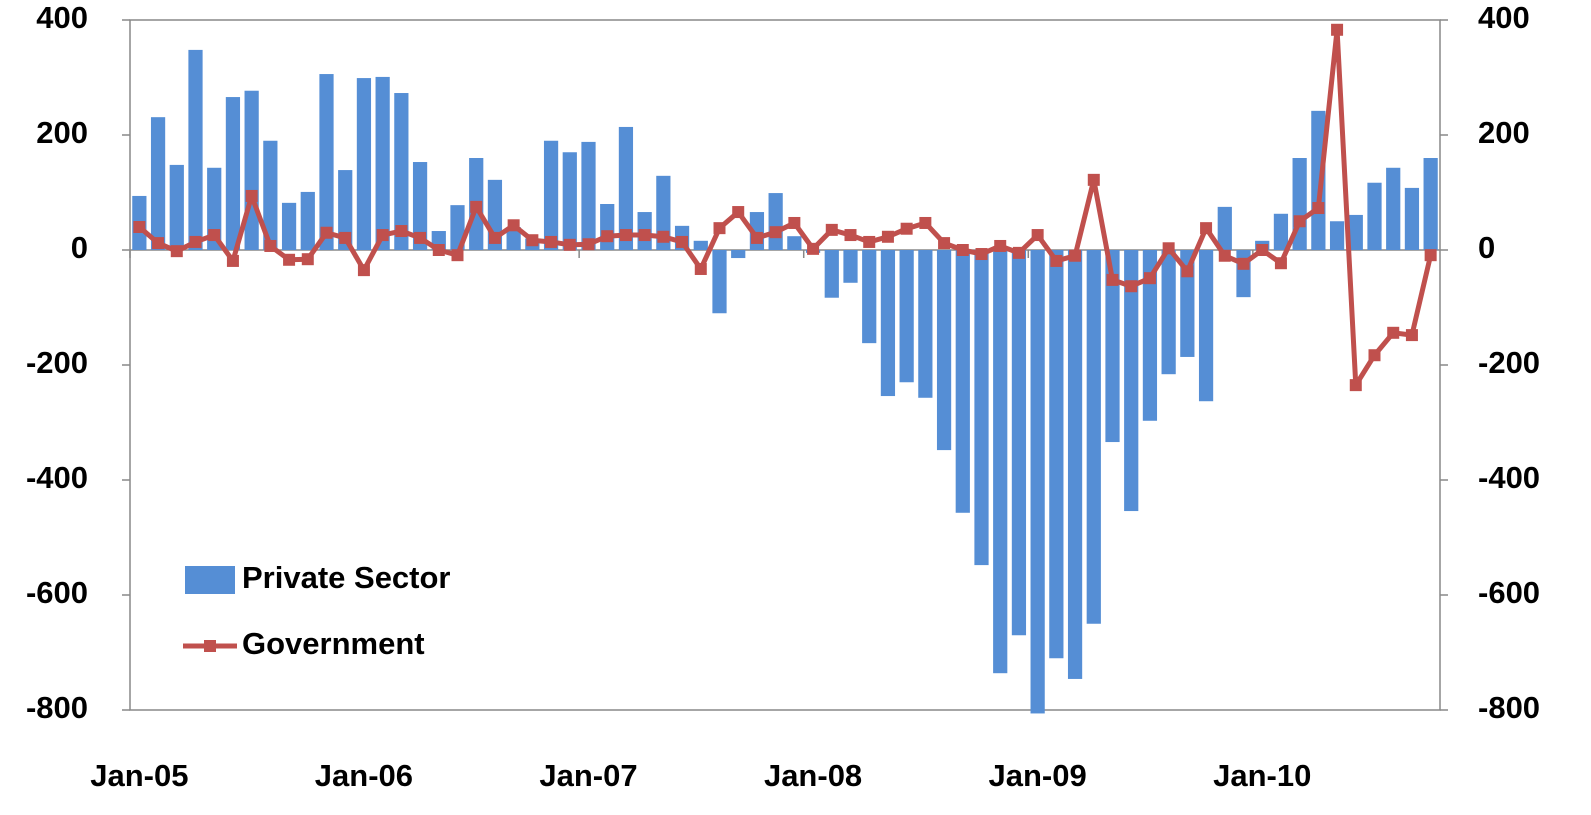 The width and height of the screenshot is (1591, 815). Describe the element at coordinates (364, 775) in the screenshot. I see `x-tick-label: Jan-06` at that location.